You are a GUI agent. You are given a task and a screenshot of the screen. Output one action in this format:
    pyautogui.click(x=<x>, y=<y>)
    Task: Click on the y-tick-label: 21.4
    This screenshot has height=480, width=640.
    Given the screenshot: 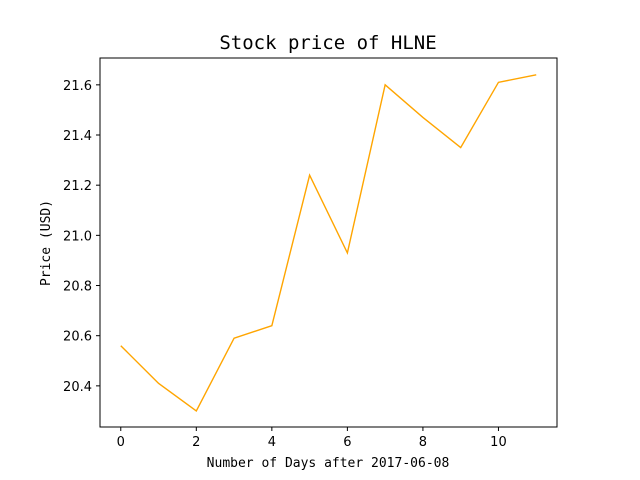 What is the action you would take?
    pyautogui.click(x=77, y=136)
    